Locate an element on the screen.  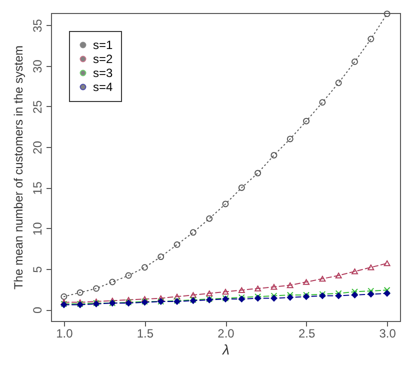
x-axis-title: λ is located at coordinates (226, 350).